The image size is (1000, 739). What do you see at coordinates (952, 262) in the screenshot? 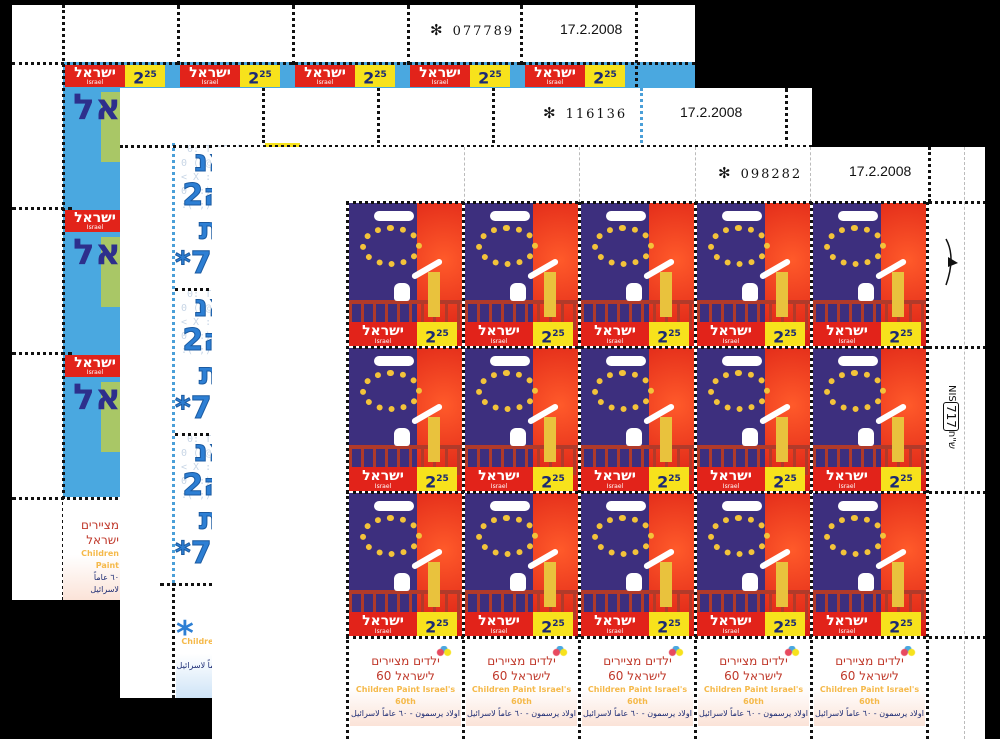
I see `israel-post-logo-icon` at bounding box center [952, 262].